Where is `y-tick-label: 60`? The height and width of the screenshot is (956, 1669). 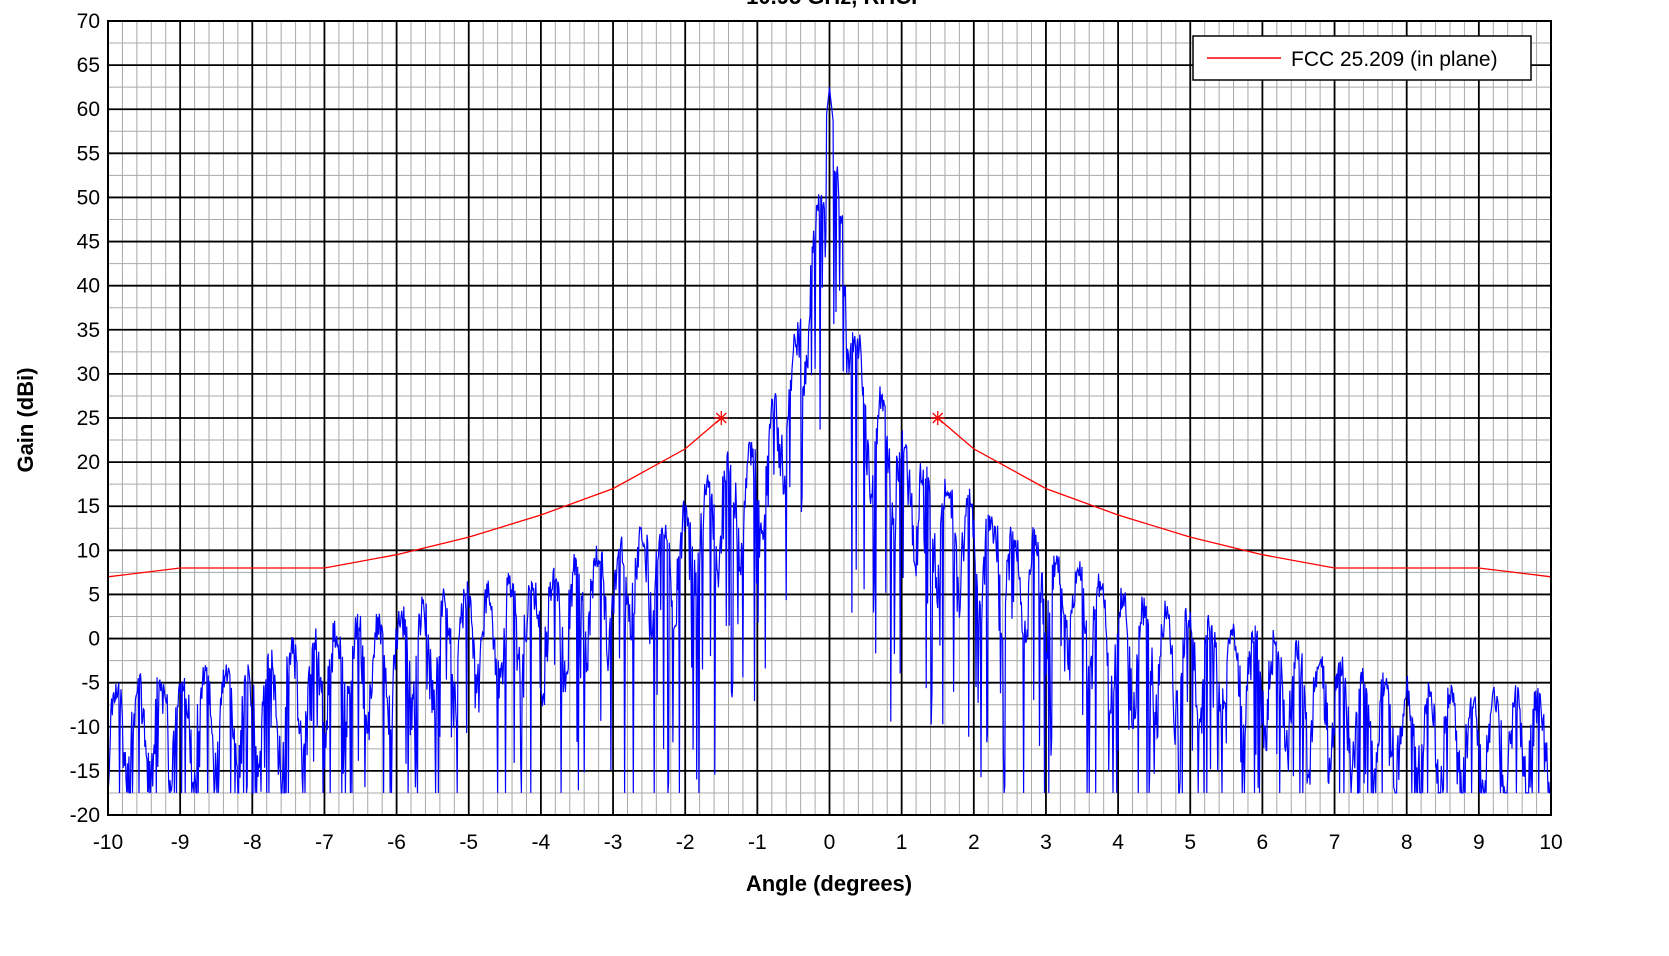 y-tick-label: 60 is located at coordinates (88, 109).